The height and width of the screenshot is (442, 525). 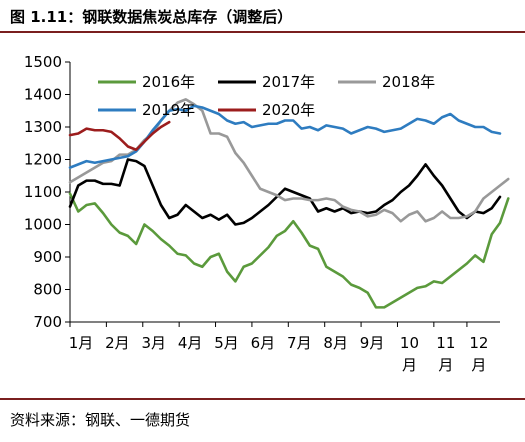 What do you see at coordinates (47, 290) in the screenshot?
I see `y-tick-label: 800` at bounding box center [47, 290].